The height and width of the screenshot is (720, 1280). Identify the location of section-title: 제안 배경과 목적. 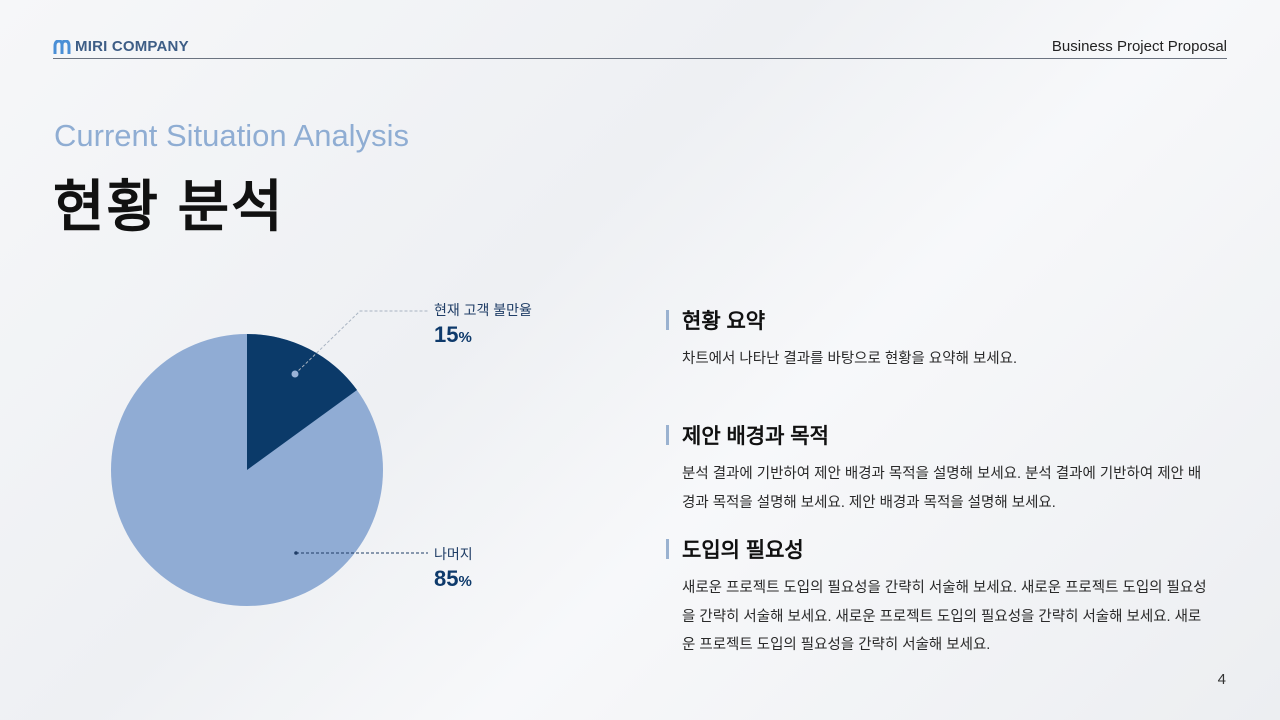
(755, 436).